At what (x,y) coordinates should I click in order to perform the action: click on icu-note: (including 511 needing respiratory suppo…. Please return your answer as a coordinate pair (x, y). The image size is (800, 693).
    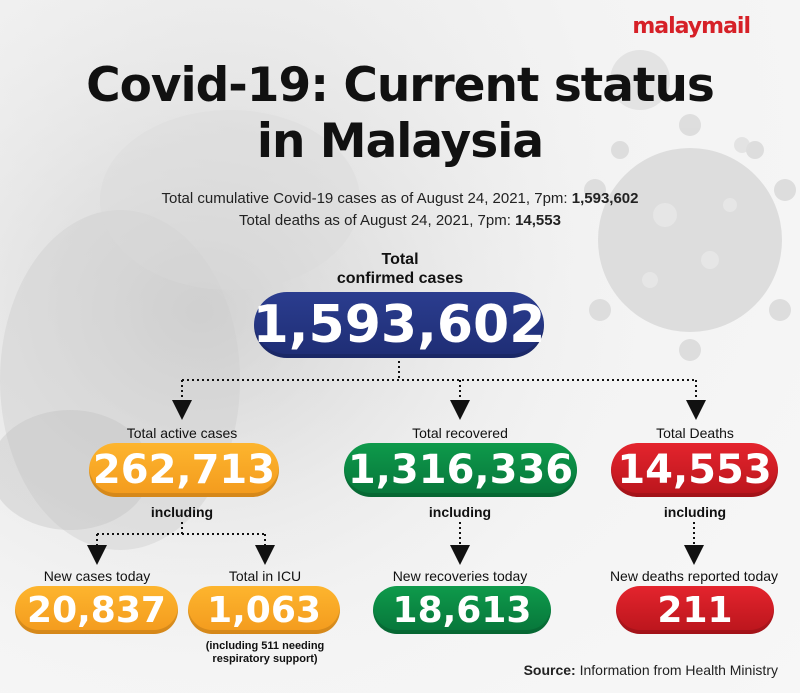
    Looking at the image, I should click on (265, 652).